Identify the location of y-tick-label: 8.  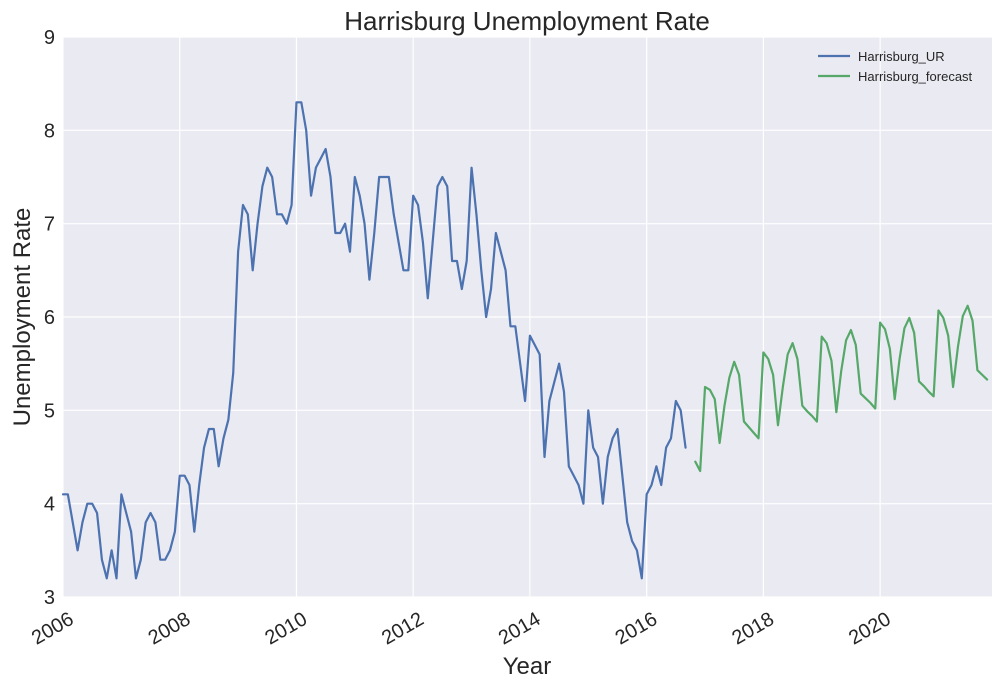
(49, 131).